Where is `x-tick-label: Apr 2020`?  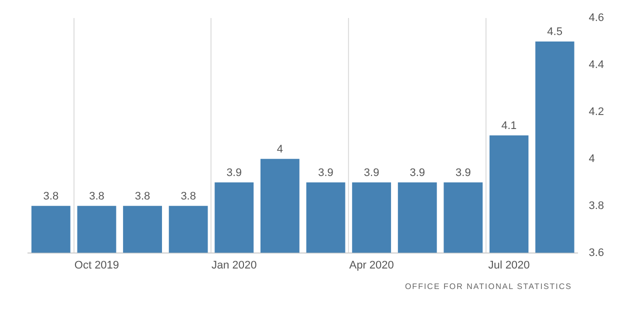 x-tick-label: Apr 2020 is located at coordinates (371, 265).